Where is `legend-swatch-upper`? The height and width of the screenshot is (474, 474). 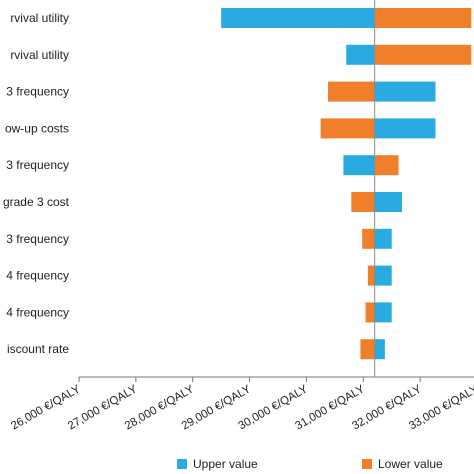 legend-swatch-upper is located at coordinates (182, 464).